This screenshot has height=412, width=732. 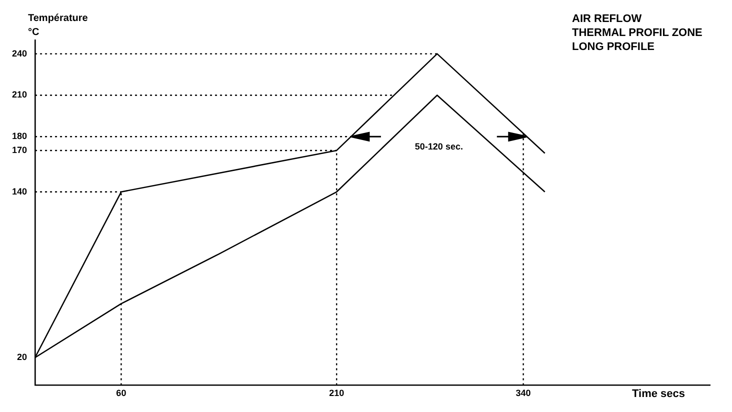 What do you see at coordinates (22, 357) in the screenshot?
I see `y-tick-label: 20` at bounding box center [22, 357].